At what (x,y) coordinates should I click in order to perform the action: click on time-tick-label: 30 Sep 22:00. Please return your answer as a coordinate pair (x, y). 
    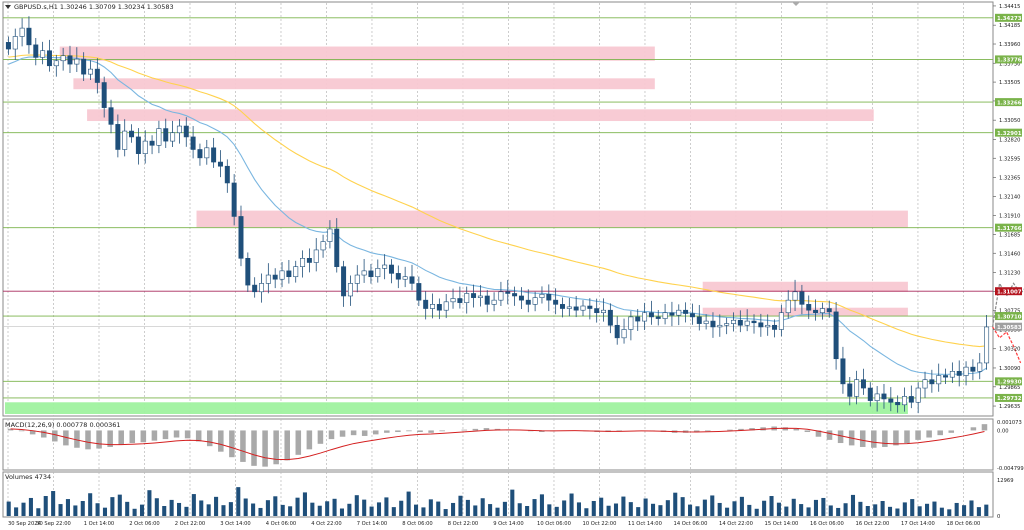
    Looking at the image, I should click on (53, 524).